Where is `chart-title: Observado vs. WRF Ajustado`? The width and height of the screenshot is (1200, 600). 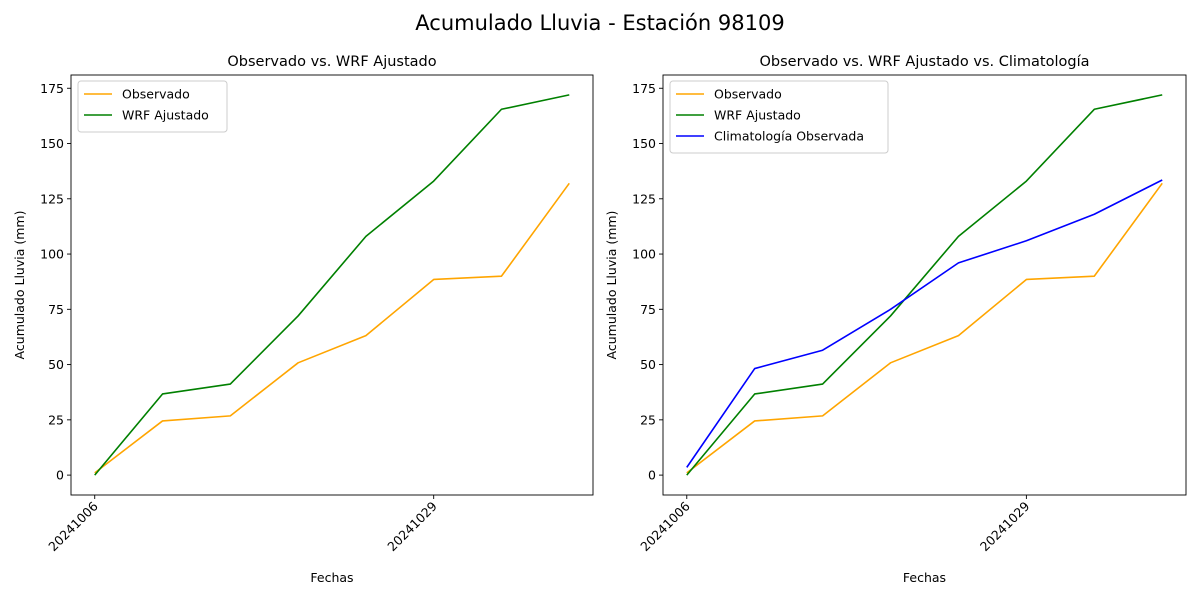
chart-title: Observado vs. WRF Ajustado is located at coordinates (331, 62).